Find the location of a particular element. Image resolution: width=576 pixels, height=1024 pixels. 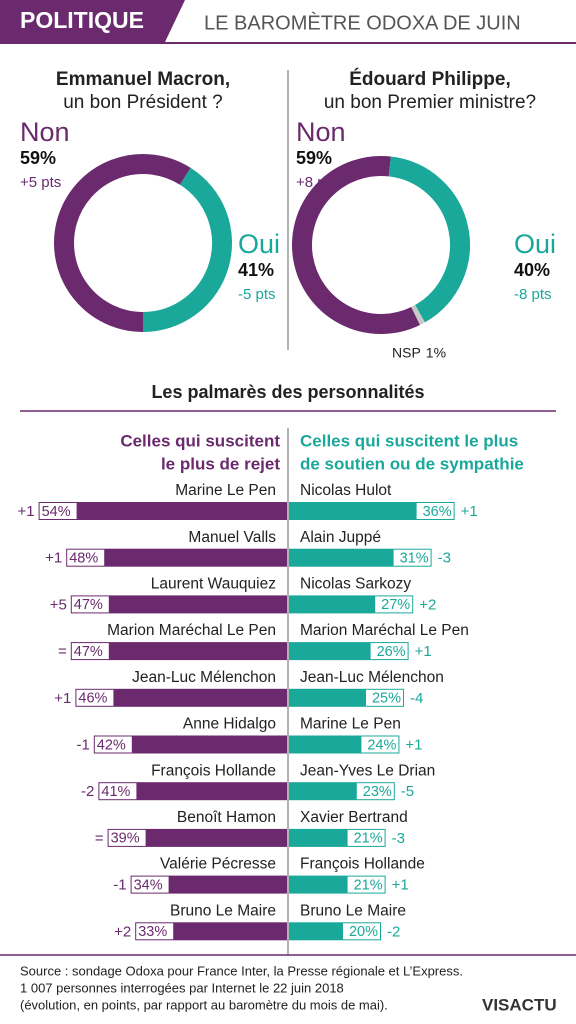

value-label: 54% is located at coordinates (56, 512).